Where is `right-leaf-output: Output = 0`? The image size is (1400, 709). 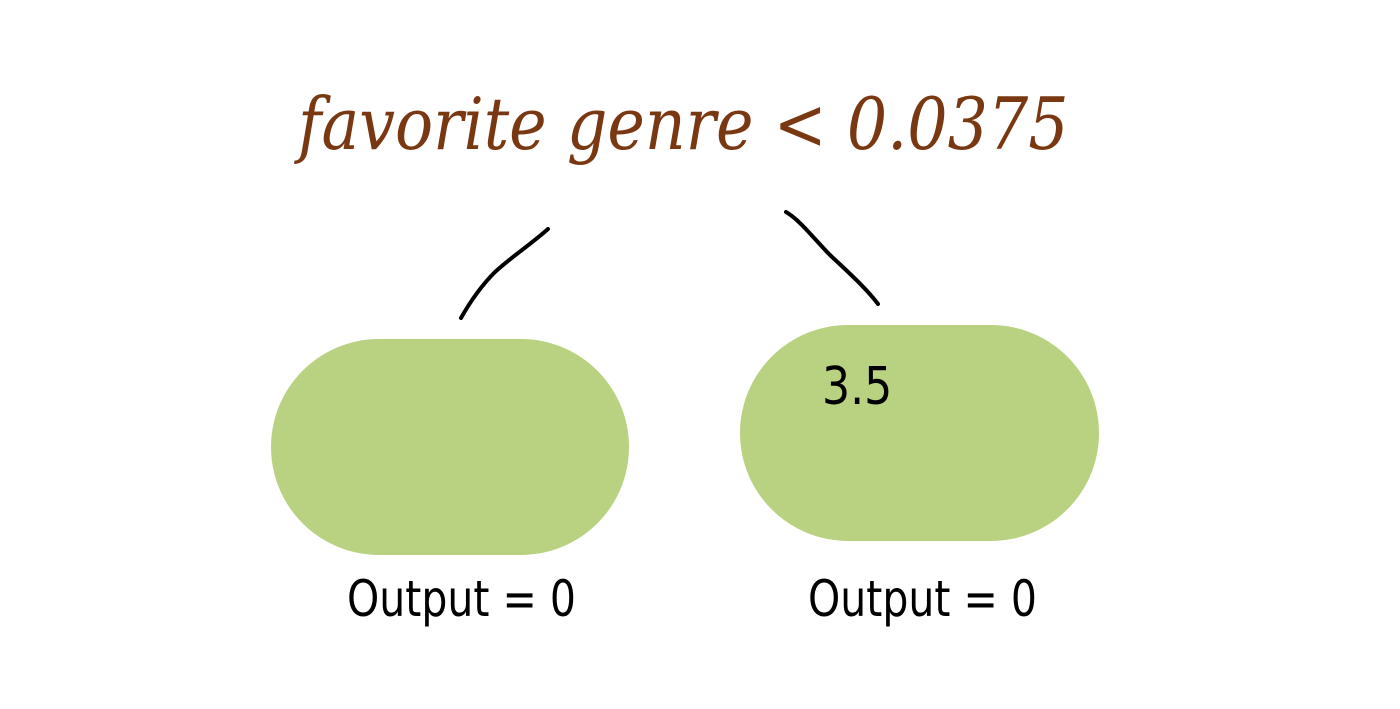
right-leaf-output: Output = 0 is located at coordinates (922, 599).